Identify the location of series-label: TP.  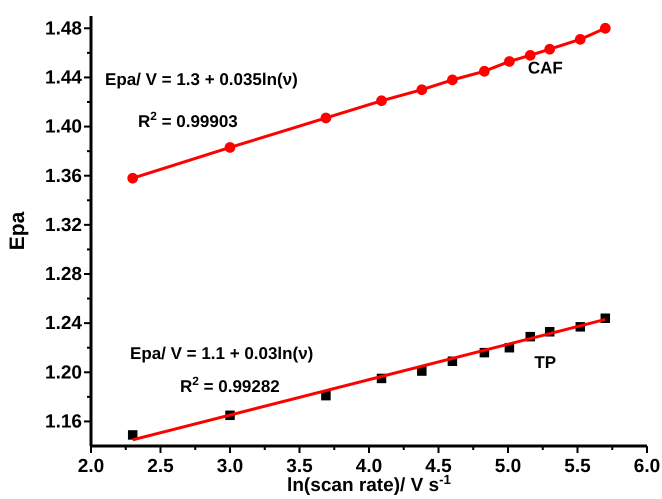
(545, 362).